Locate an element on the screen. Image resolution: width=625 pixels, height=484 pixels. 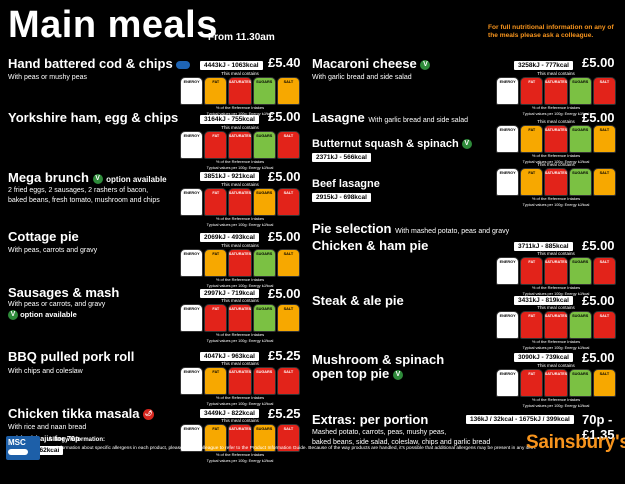
item-name: Extras: per portion is located at coordinates (370, 419).